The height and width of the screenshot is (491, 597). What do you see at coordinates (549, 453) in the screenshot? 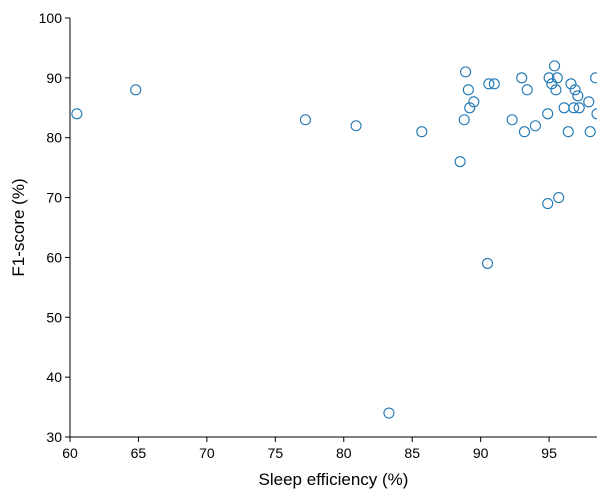
I see `x-tick-label: 95` at bounding box center [549, 453].